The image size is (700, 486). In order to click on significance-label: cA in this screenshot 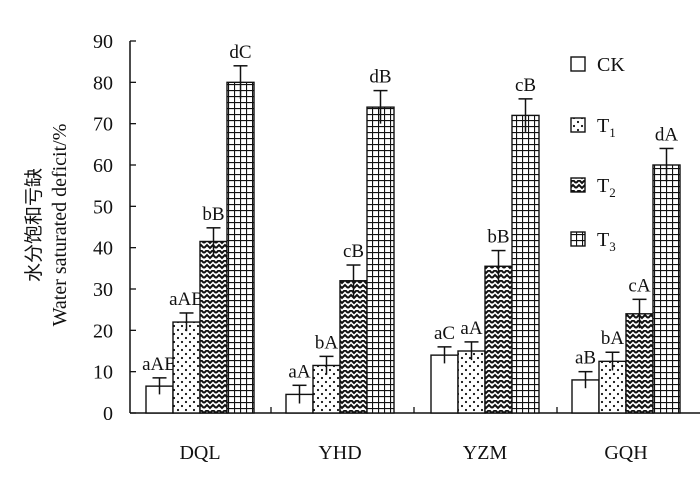, I will do `click(639, 285)`.